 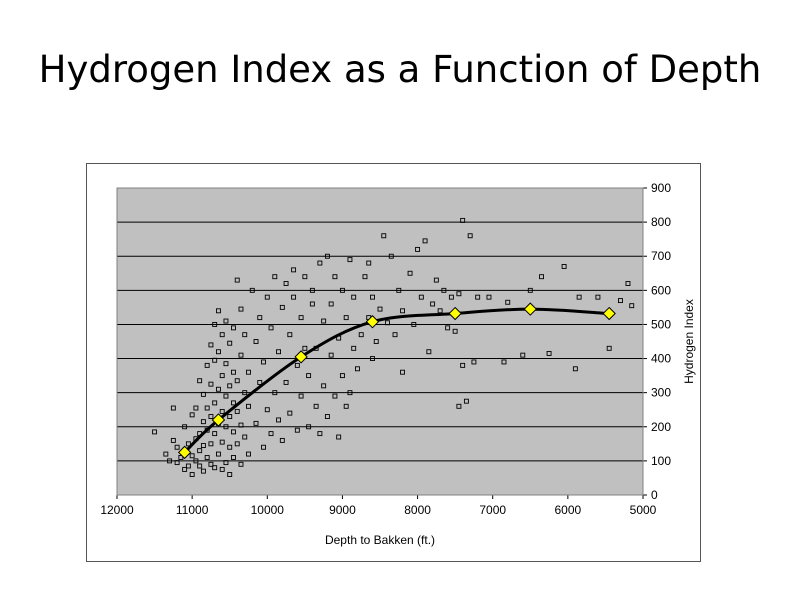 I want to click on slide-title: Hydrogen Index as a Function of Depth, so click(x=400, y=69).